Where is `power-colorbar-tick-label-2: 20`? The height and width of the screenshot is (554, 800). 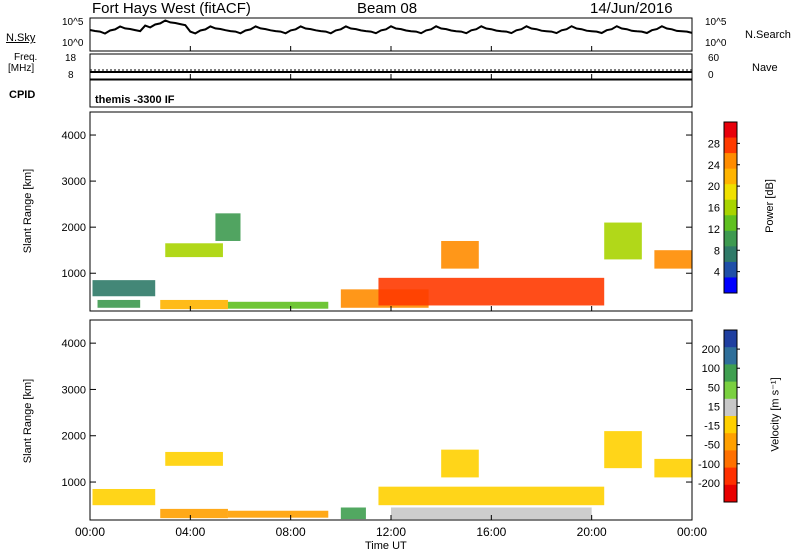
power-colorbar-tick-label-2: 20 is located at coordinates (714, 187).